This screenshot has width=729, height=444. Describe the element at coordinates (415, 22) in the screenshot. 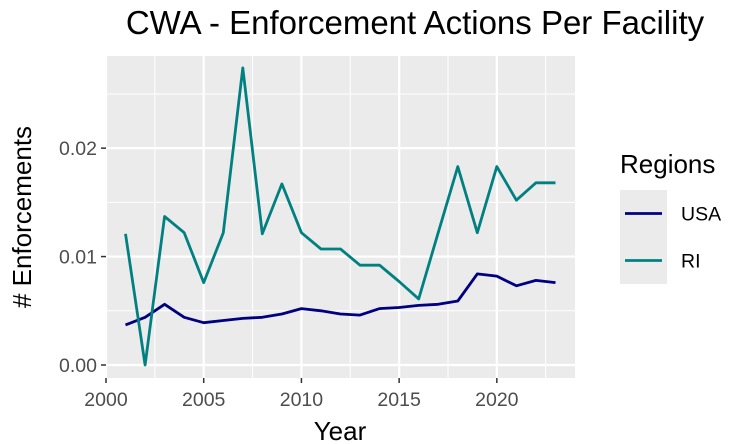

I see `chart-title: CWA - Enforcement Actions Per Facility` at that location.